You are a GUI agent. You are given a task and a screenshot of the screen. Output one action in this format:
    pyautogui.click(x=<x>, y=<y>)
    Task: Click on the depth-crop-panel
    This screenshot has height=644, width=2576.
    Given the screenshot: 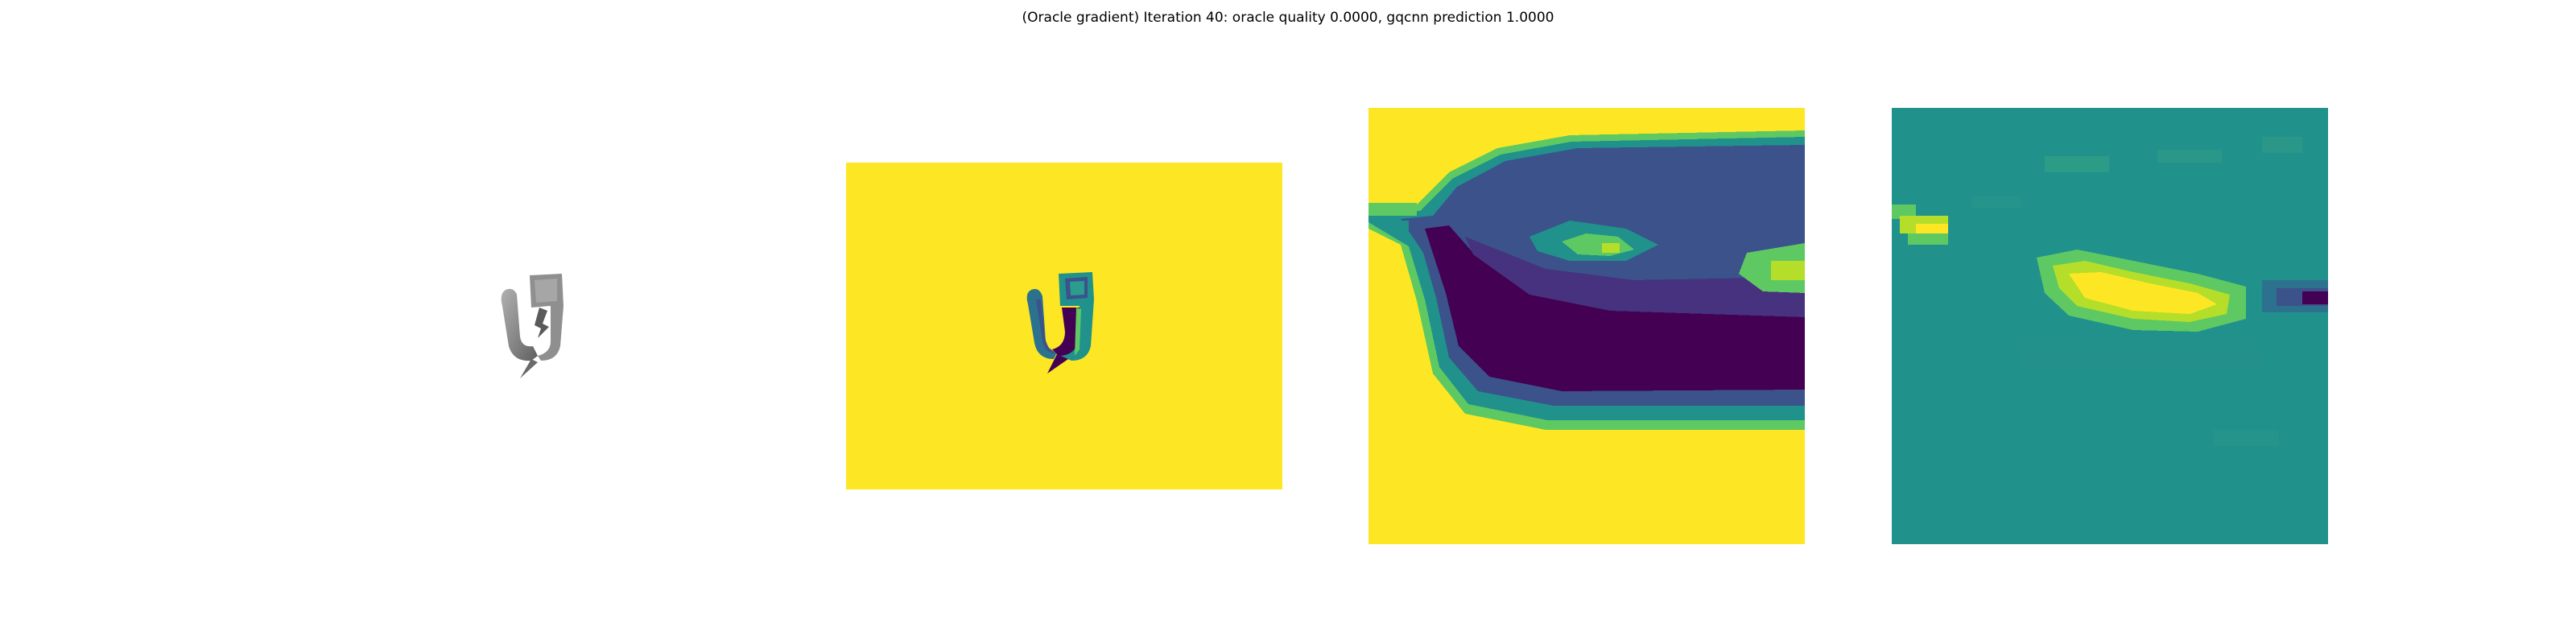 What is the action you would take?
    pyautogui.click(x=1586, y=326)
    